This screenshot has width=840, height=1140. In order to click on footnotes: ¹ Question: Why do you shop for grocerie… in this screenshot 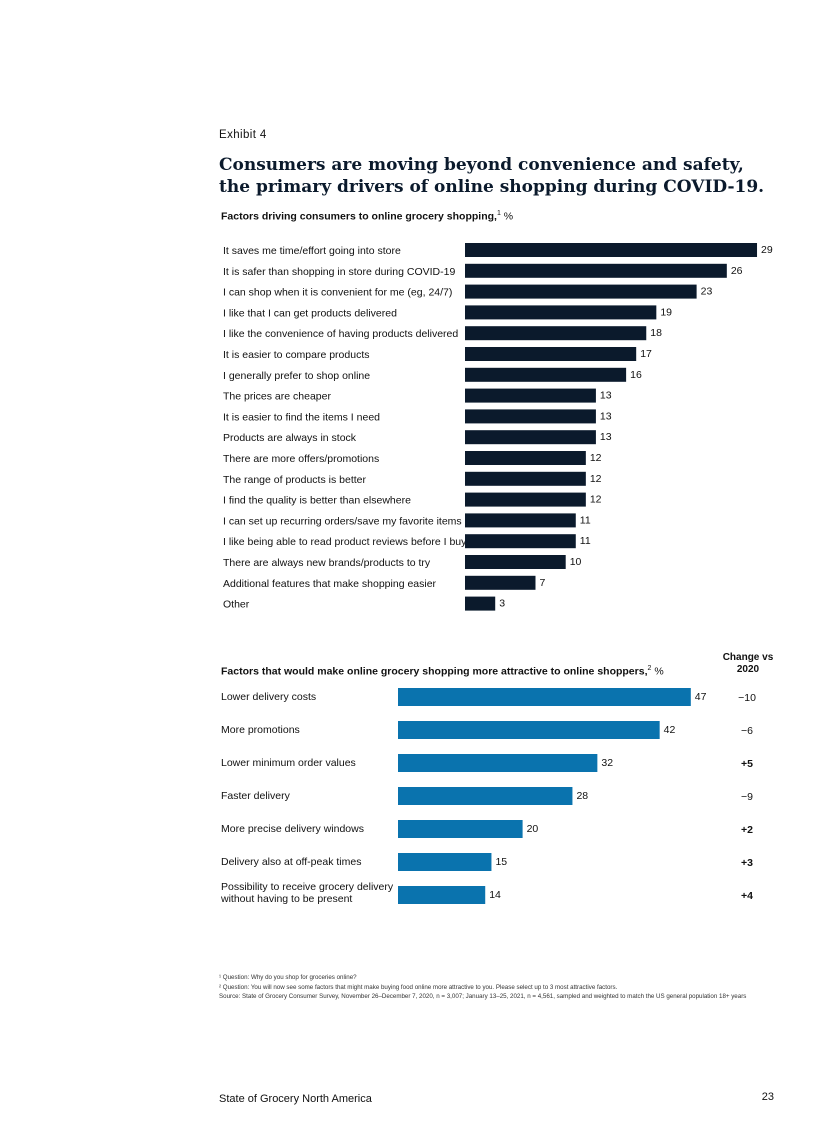, I will do `click(499, 987)`.